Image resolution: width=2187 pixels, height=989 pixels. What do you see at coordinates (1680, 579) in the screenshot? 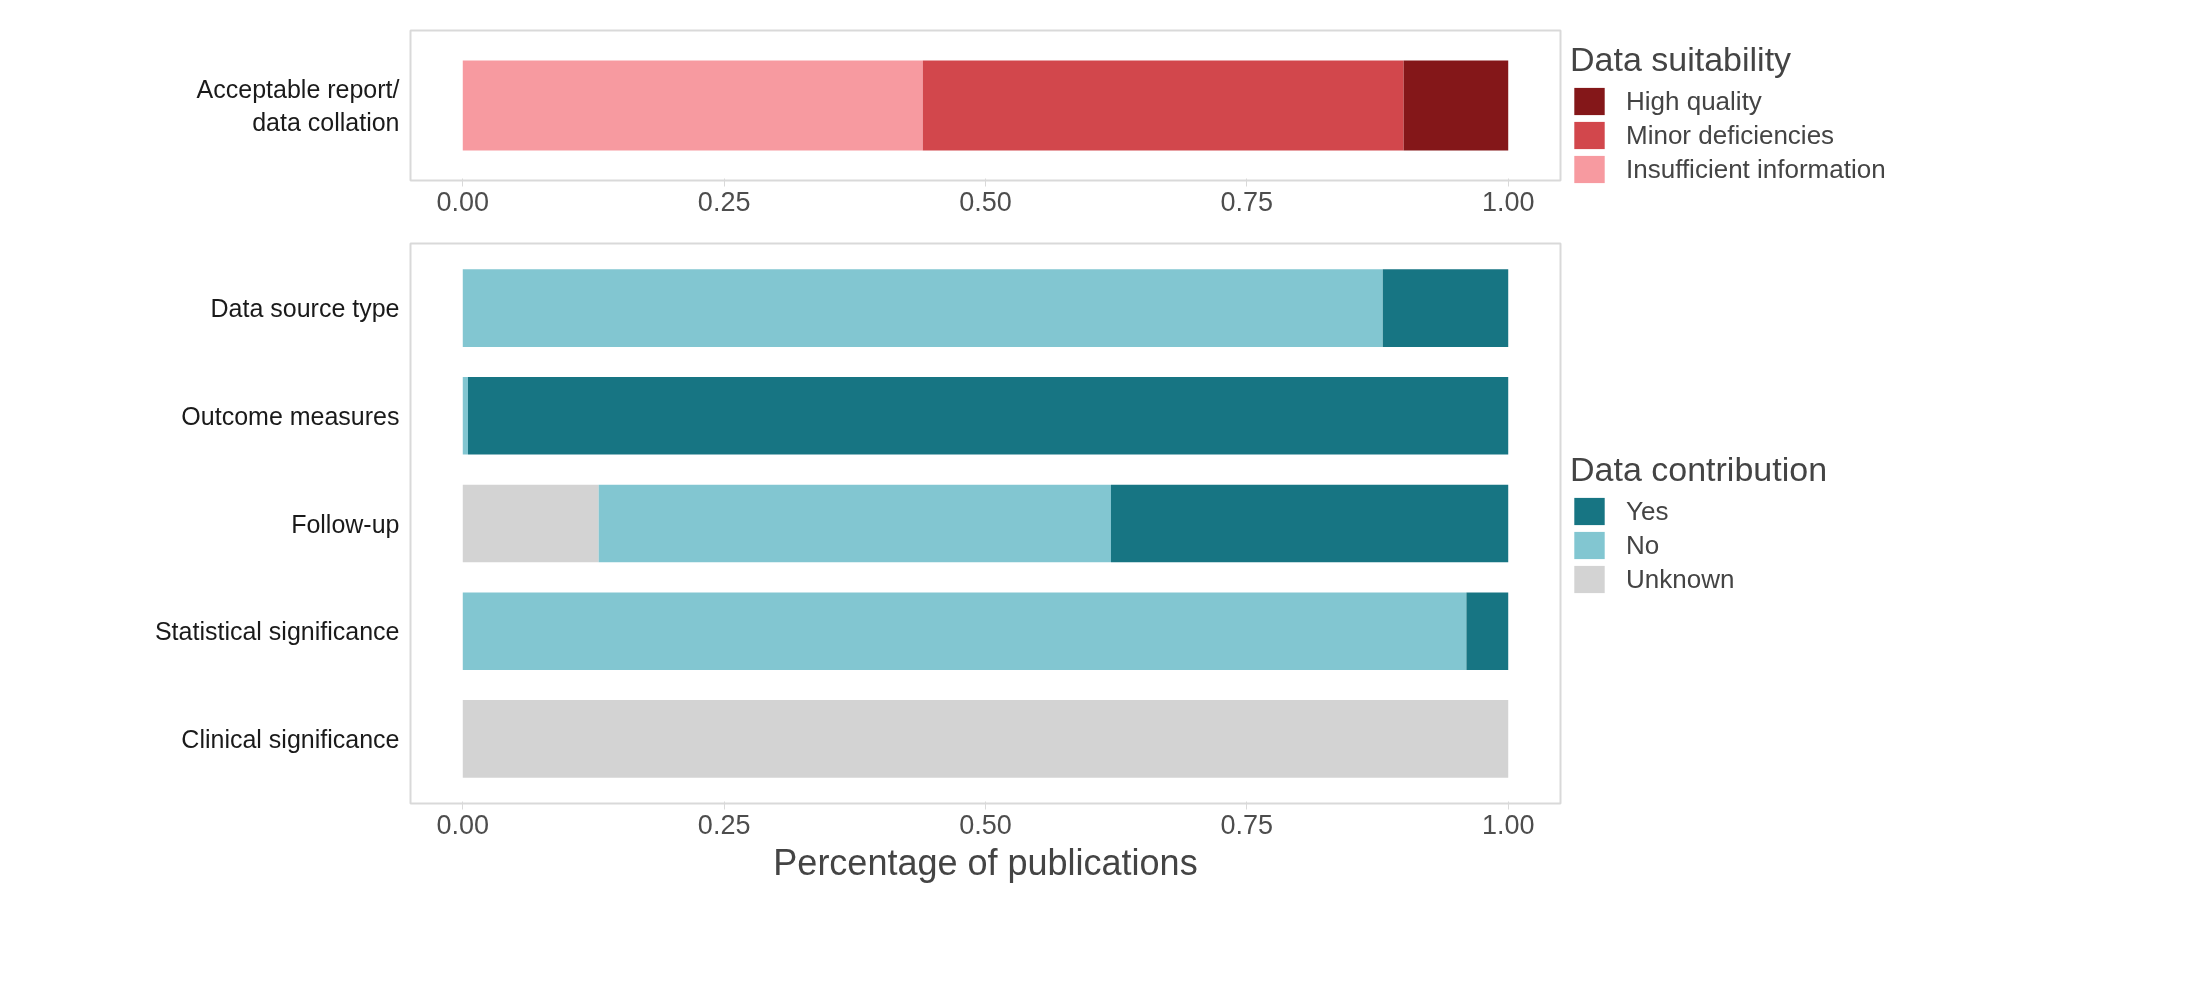
I see `legend-label: Unknown` at bounding box center [1680, 579].